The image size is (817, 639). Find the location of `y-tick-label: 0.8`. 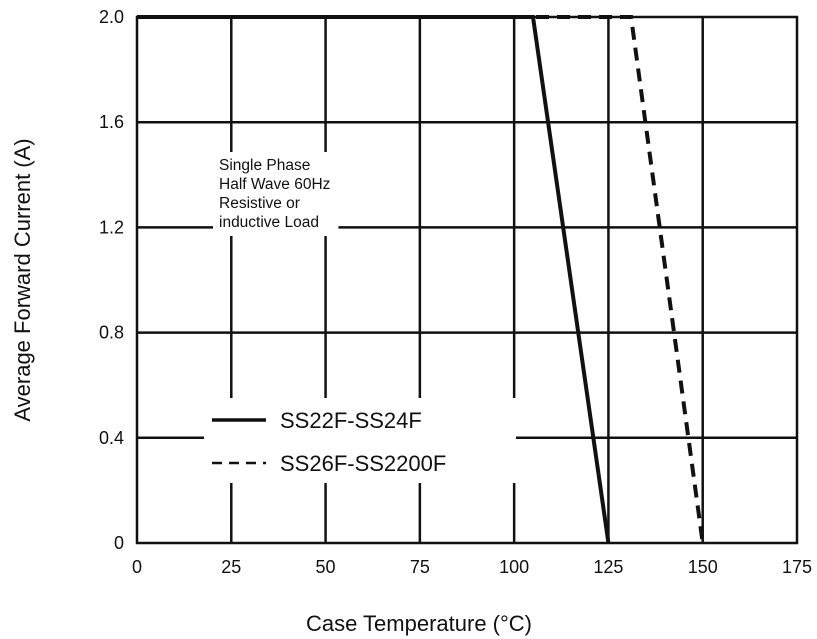

y-tick-label: 0.8 is located at coordinates (111, 333).